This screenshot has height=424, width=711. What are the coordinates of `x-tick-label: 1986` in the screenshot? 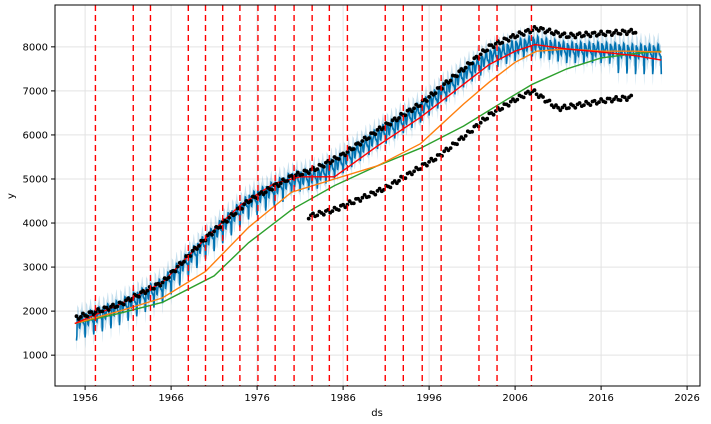 It's located at (342, 398).